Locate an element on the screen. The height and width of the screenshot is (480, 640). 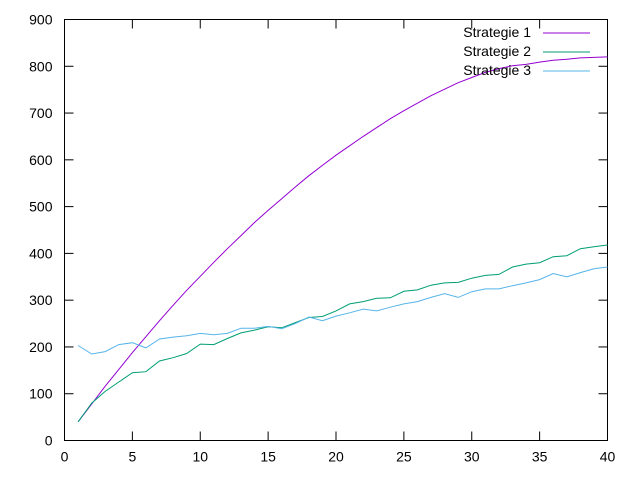
x-tick-label: 30 is located at coordinates (472, 457).